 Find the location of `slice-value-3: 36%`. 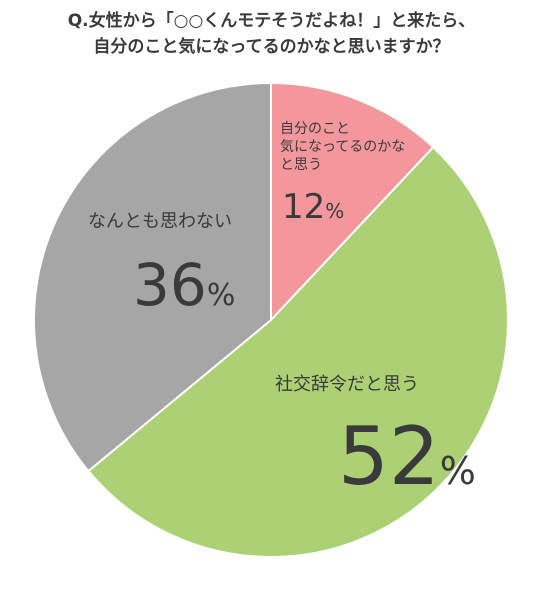

slice-value-3: 36% is located at coordinates (184, 285).